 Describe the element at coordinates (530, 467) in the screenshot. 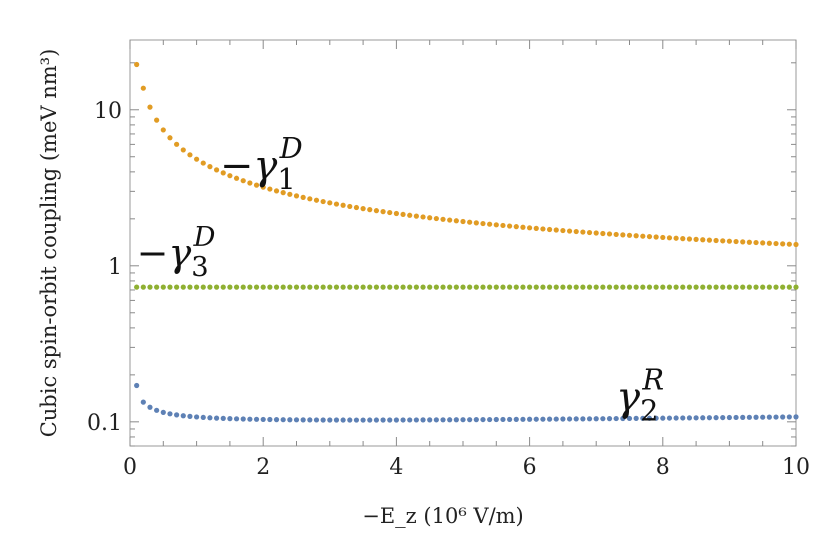

I see `x-tick-label: 6` at that location.